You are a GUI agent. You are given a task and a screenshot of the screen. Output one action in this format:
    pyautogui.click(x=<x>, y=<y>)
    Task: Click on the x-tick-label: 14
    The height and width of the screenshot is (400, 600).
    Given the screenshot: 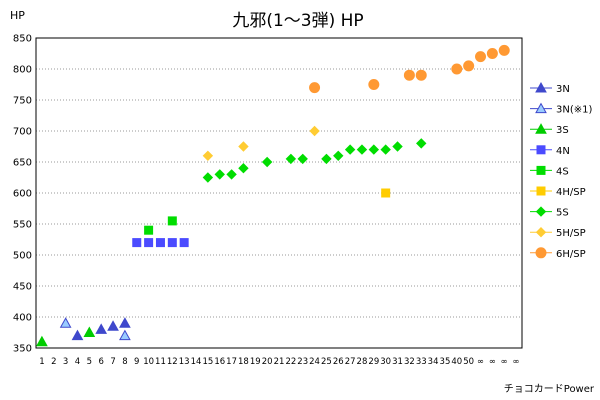 What is the action you would take?
    pyautogui.click(x=196, y=362)
    